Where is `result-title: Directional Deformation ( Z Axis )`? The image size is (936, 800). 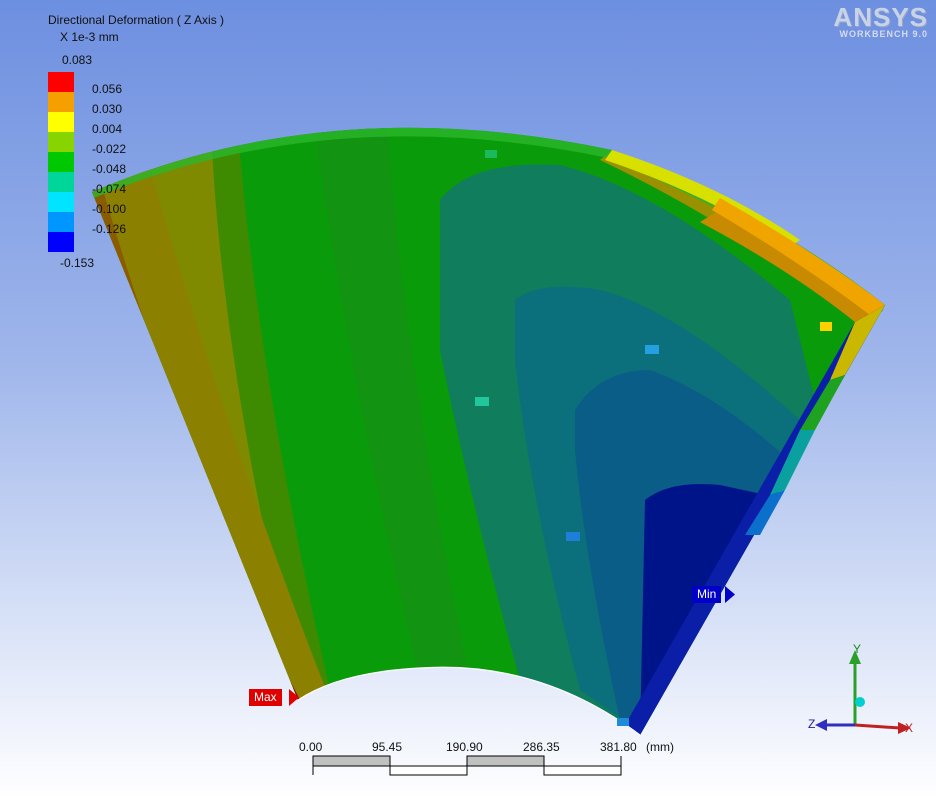 result-title: Directional Deformation ( Z Axis ) is located at coordinates (136, 20).